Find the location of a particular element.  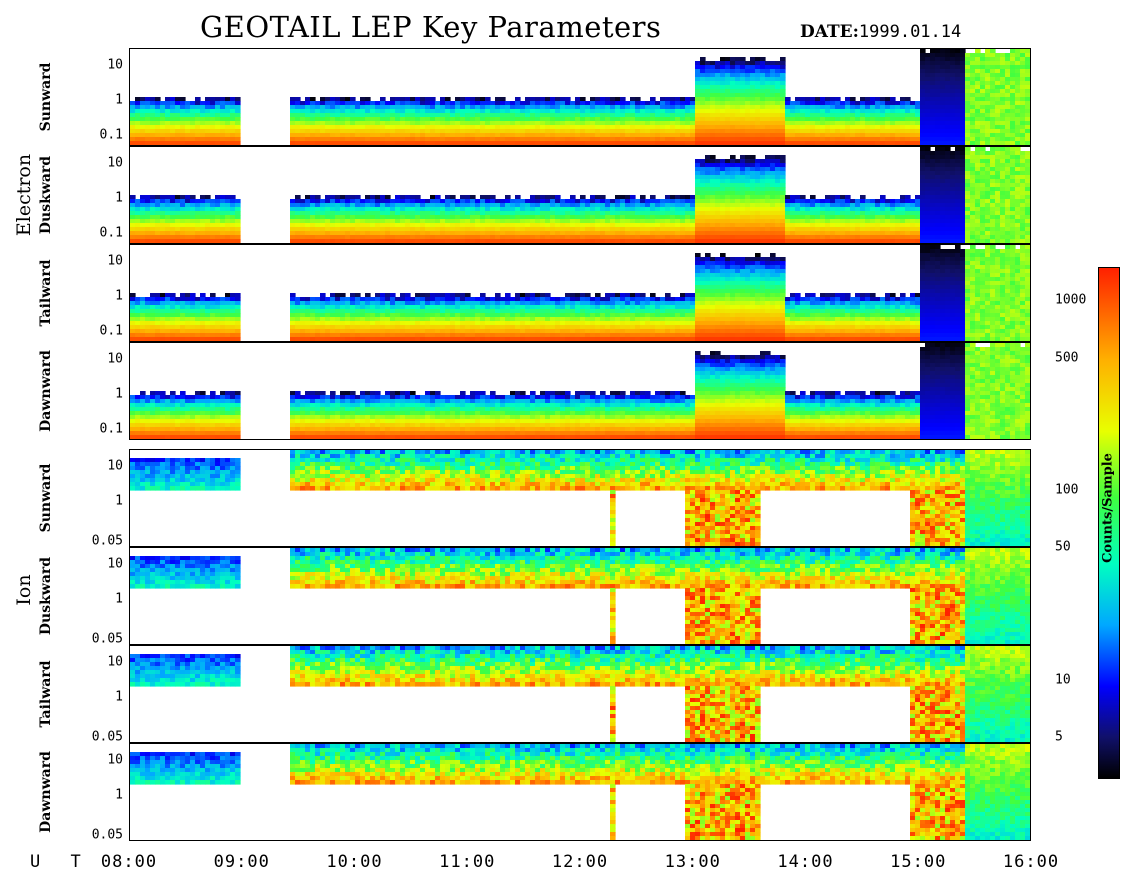

colorbar-tick-label: 500 is located at coordinates (1067, 357).